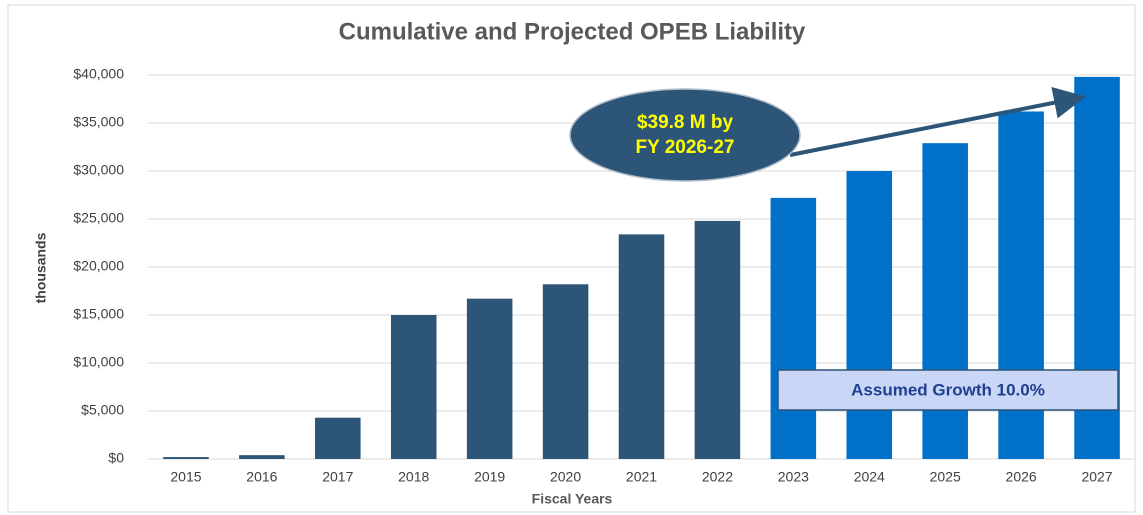 The image size is (1143, 515). What do you see at coordinates (41, 267) in the screenshot?
I see `y-axis-label: thousands` at bounding box center [41, 267].